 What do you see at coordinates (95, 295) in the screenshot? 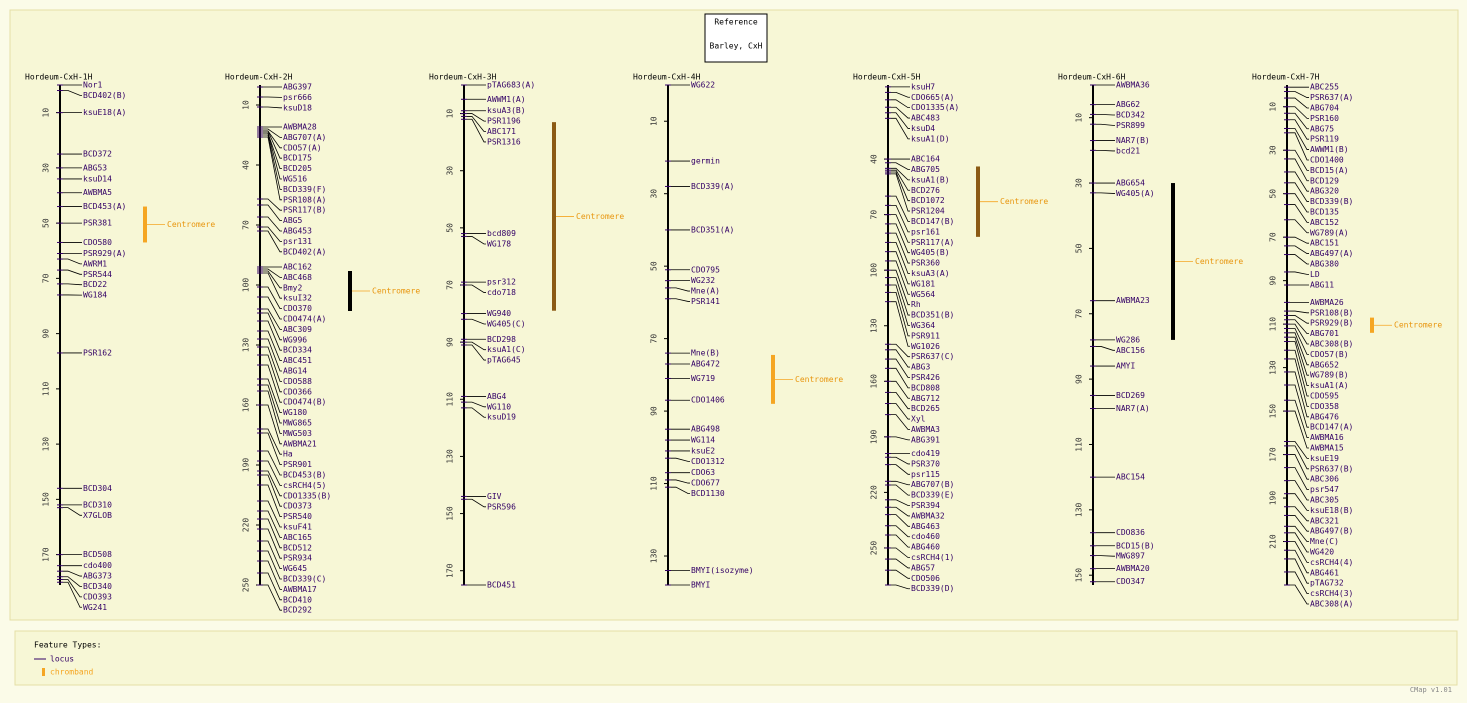
I see `locus-label: WG184` at bounding box center [95, 295].